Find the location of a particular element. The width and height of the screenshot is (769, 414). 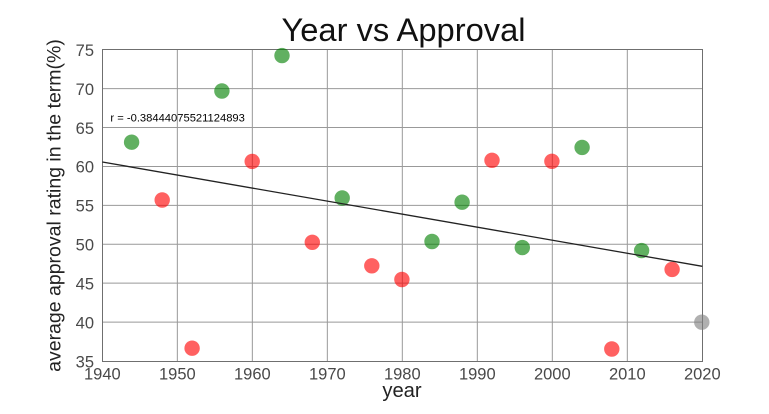

svg-text: 45 is located at coordinates (85, 285).